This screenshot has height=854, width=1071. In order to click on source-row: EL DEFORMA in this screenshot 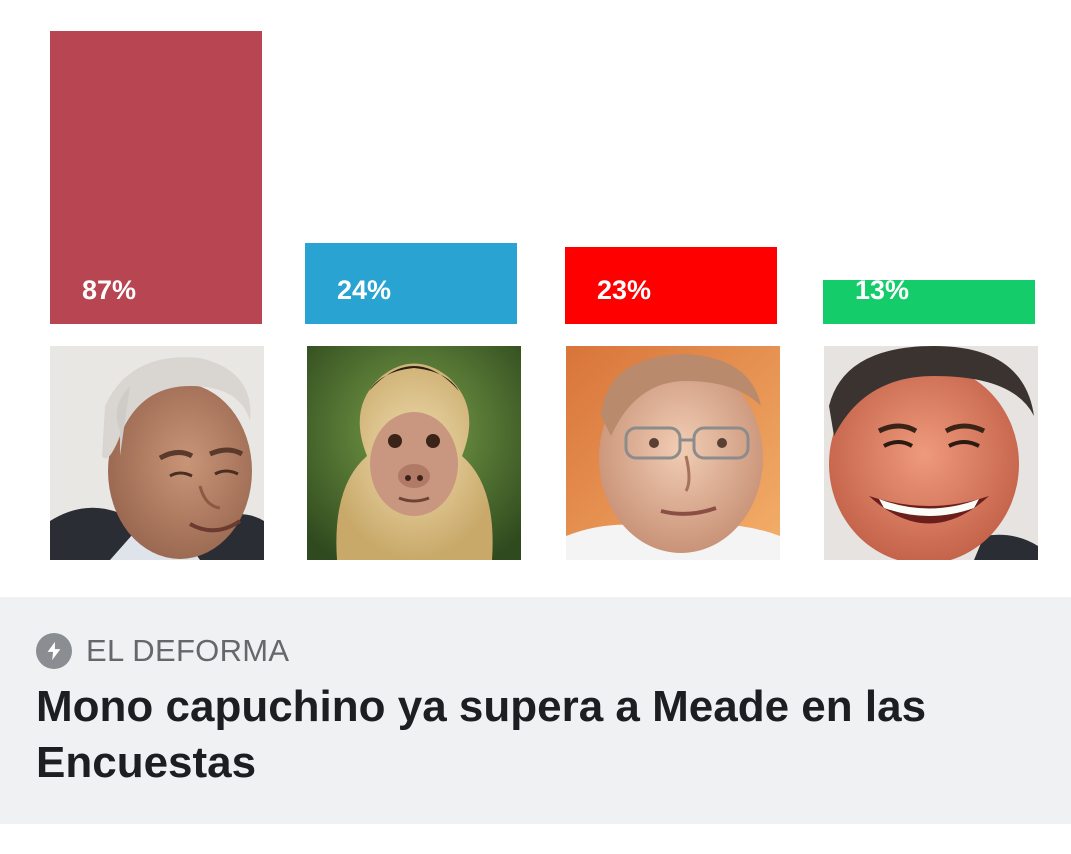, I will do `click(162, 651)`.